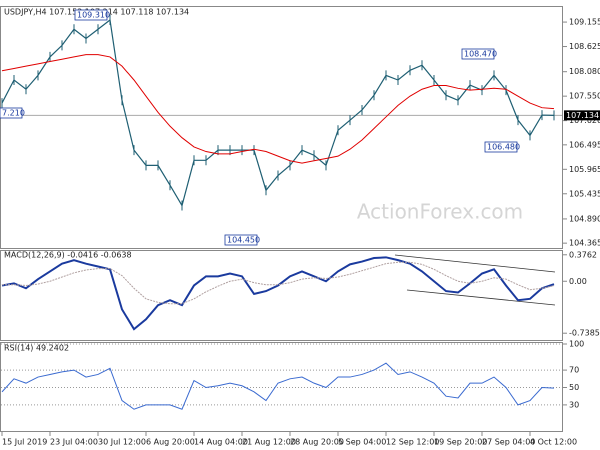 This screenshot has width=600, height=450. Describe the element at coordinates (122, 442) in the screenshot. I see `x-tick-label: 30 Jul 12:00` at that location.